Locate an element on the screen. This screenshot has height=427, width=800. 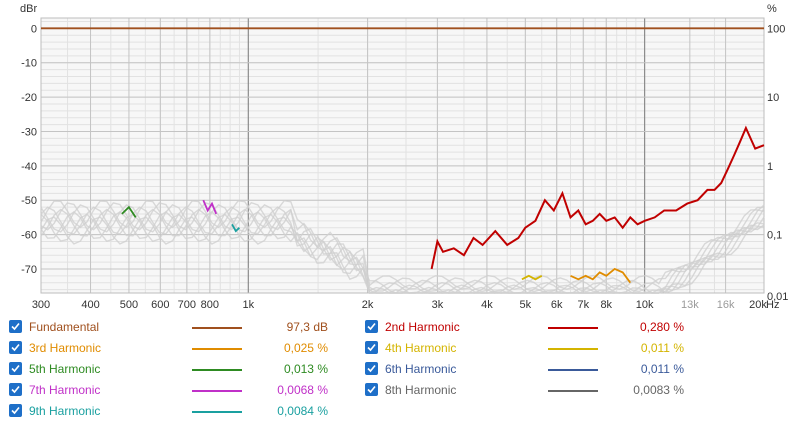
x-tick-label: 10k is located at coordinates (645, 305).